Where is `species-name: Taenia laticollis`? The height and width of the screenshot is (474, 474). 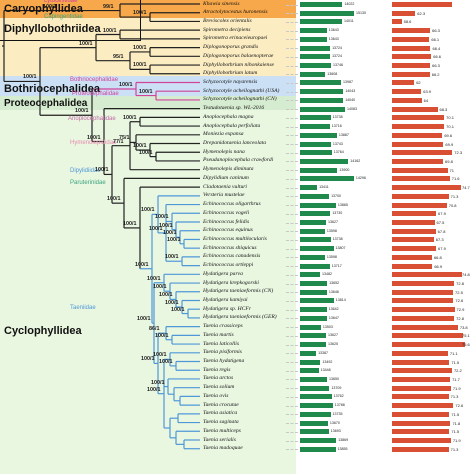
species-name: Taenia laticollis is located at coordinates (221, 343).